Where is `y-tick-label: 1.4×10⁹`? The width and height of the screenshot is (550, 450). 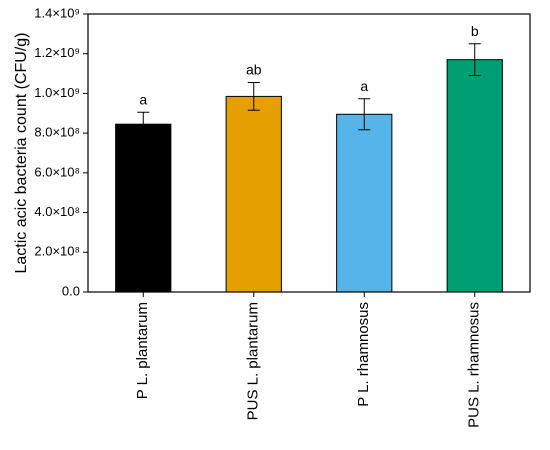 y-tick-label: 1.4×10⁹ is located at coordinates (57, 12).